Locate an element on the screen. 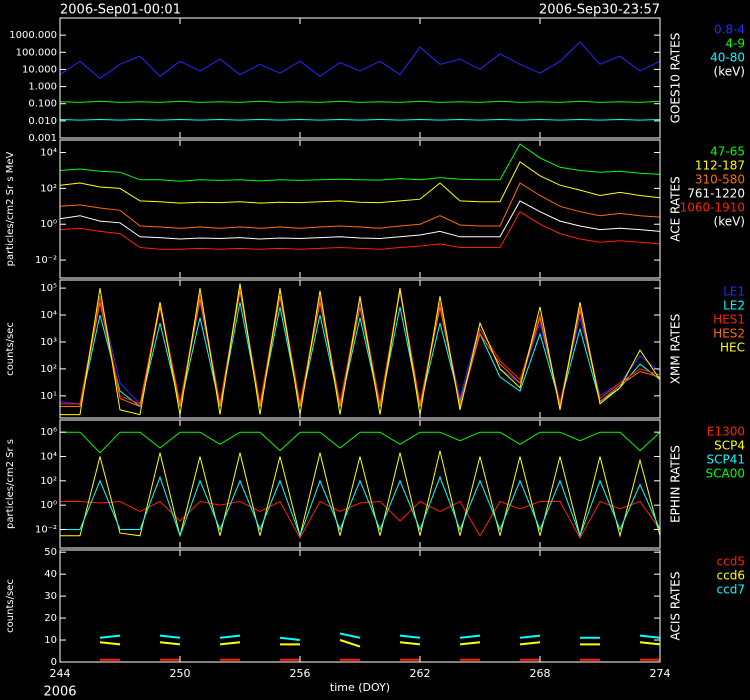 This screenshot has width=750, height=700. y-tick-label: 40 is located at coordinates (50, 574).